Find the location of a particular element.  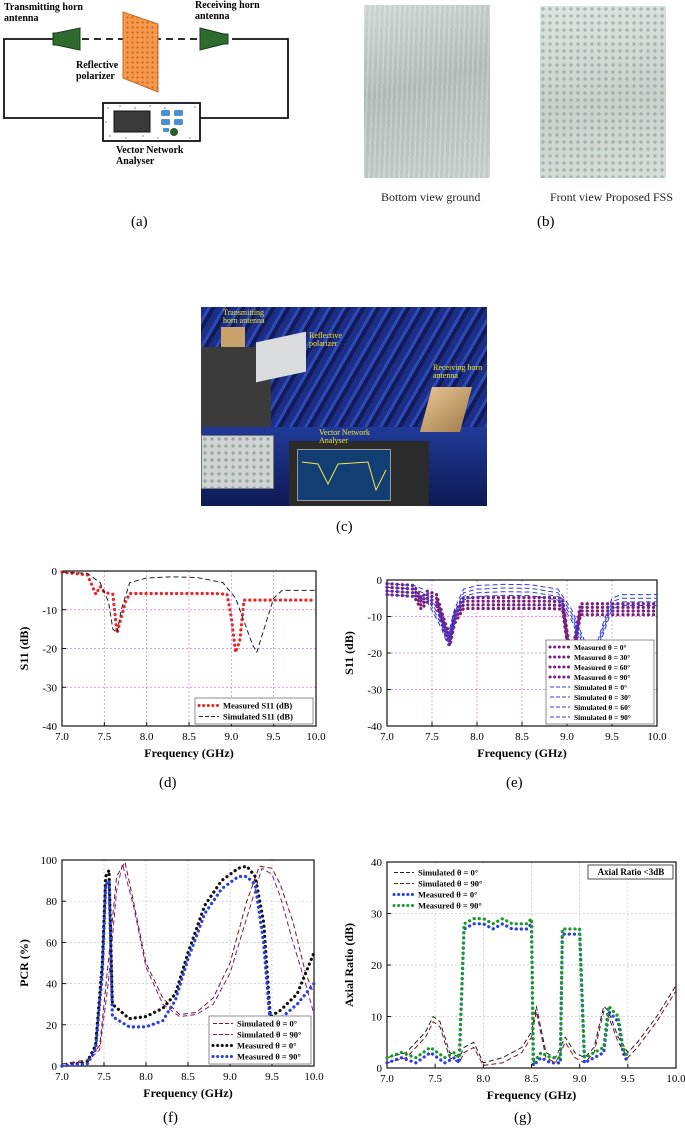

y-tick-label: 30 is located at coordinates (377, 915).